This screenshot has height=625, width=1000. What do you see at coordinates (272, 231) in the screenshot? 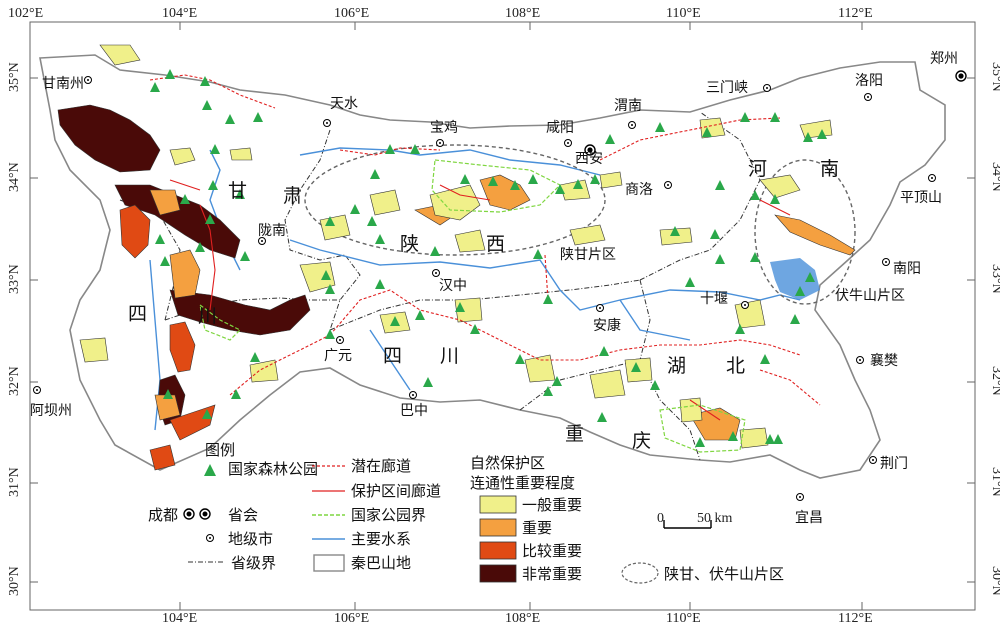
I see `city-label: 陇南` at bounding box center [272, 231].